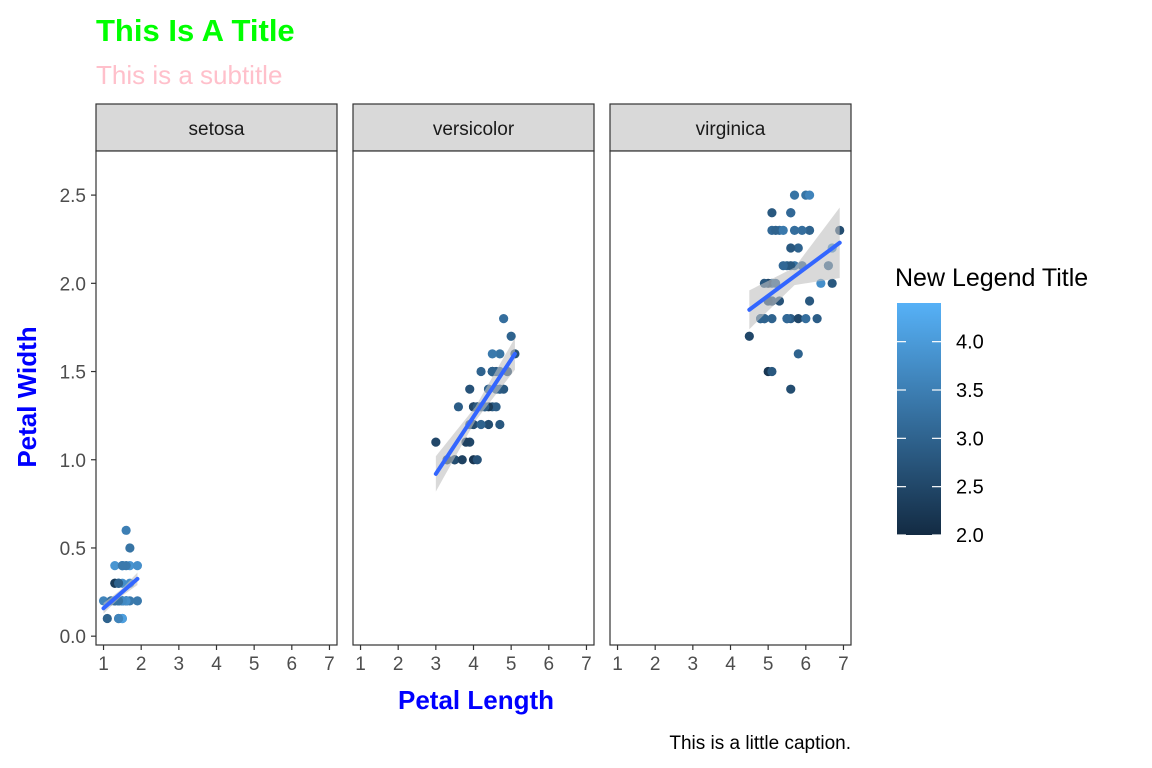 Image resolution: width=1152 pixels, height=768 pixels. Describe the element at coordinates (73, 461) in the screenshot. I see `y-tick-label: 1.0` at that location.